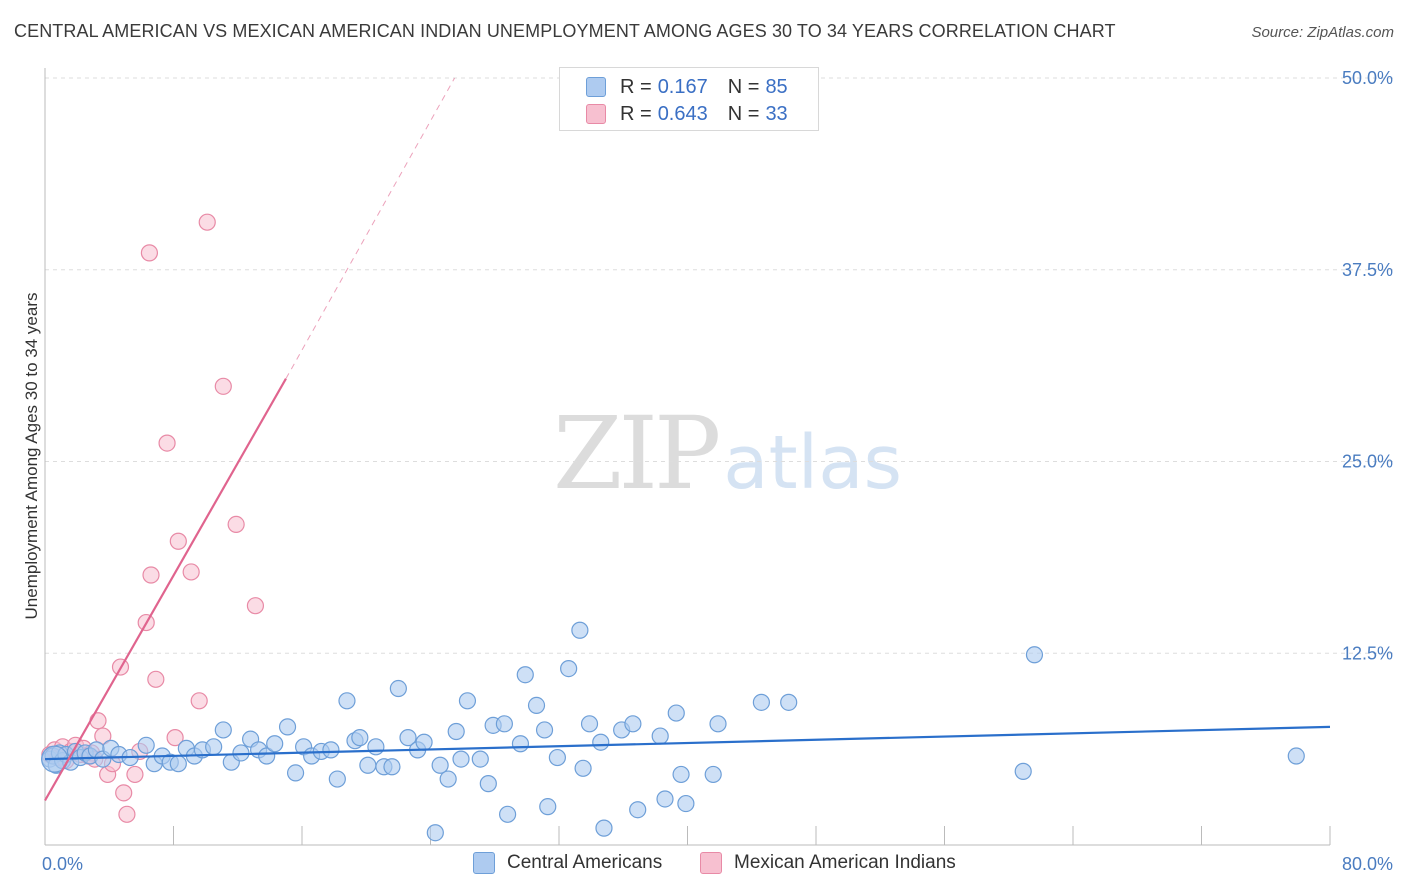  Describe the element at coordinates (1322, 32) in the screenshot. I see `source-label: Source: ZipAtlas.com` at that location.